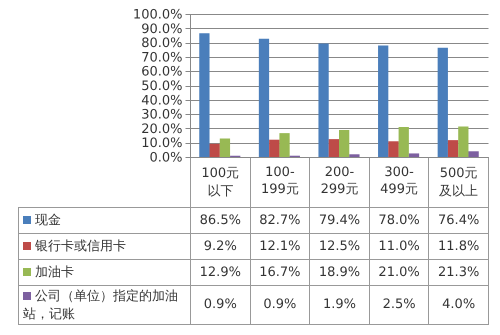  What do you see at coordinates (220, 272) in the screenshot?
I see `data-label: 12.9%` at bounding box center [220, 272].